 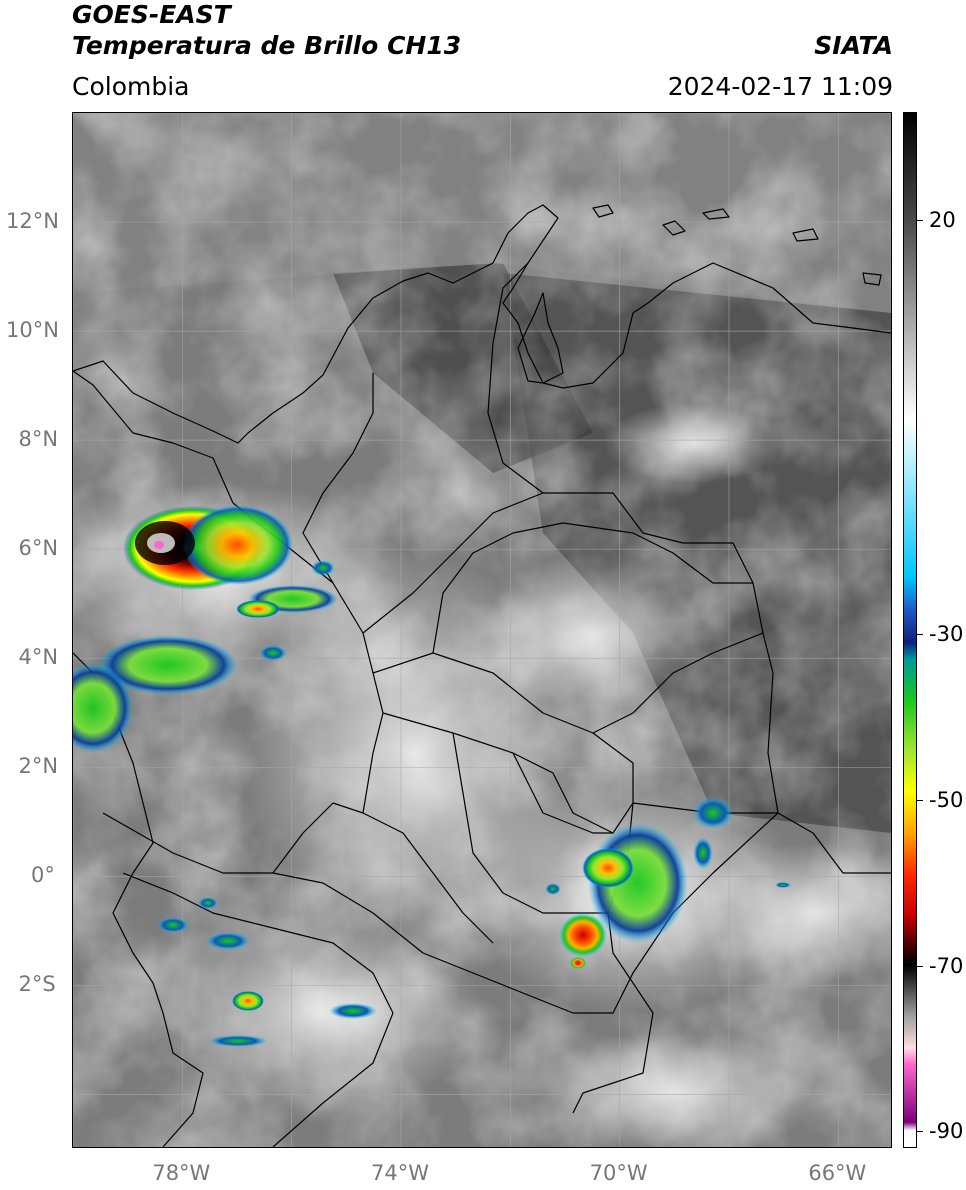 What do you see at coordinates (131, 86) in the screenshot?
I see `region-name: Colombia` at bounding box center [131, 86].